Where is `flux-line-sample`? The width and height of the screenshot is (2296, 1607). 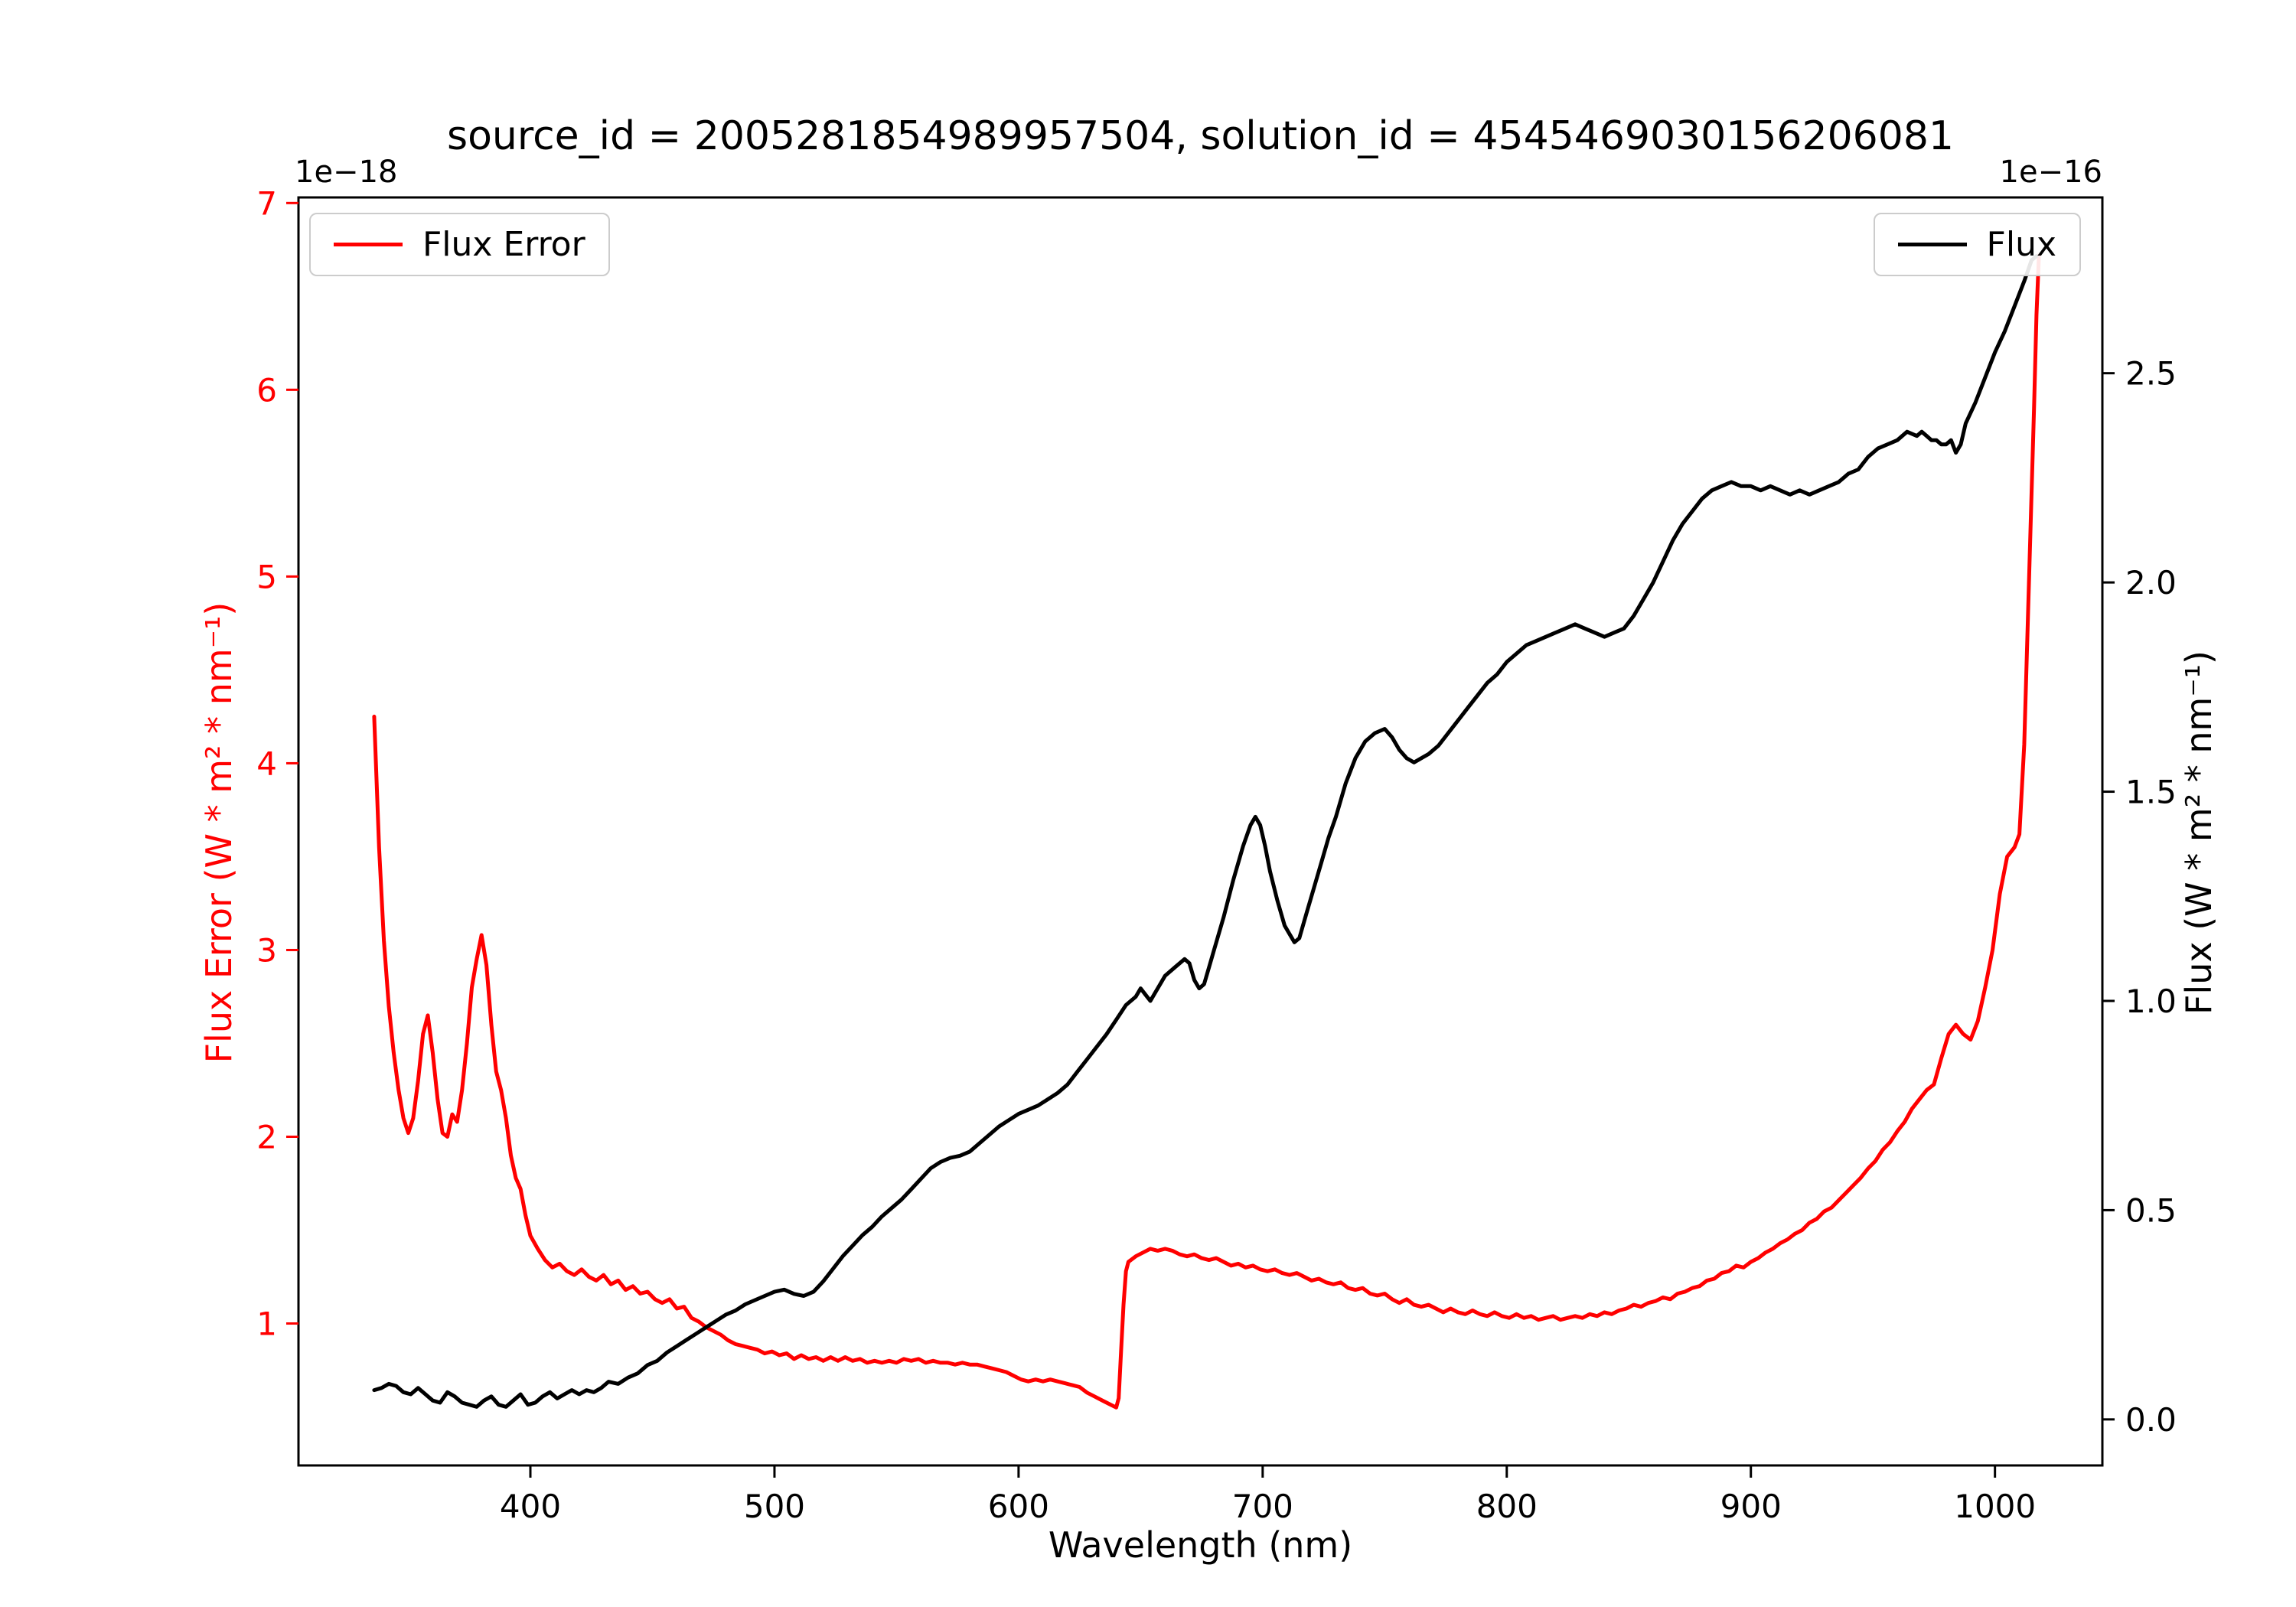 flux-line-sample is located at coordinates (1932, 245).